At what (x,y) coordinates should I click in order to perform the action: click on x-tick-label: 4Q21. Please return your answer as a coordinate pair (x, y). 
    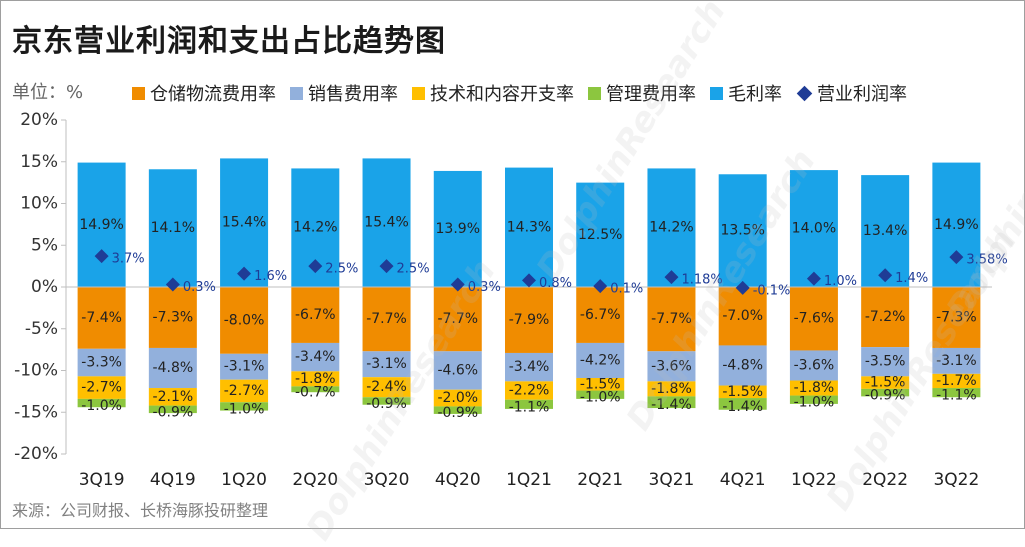
    Looking at the image, I should click on (743, 480).